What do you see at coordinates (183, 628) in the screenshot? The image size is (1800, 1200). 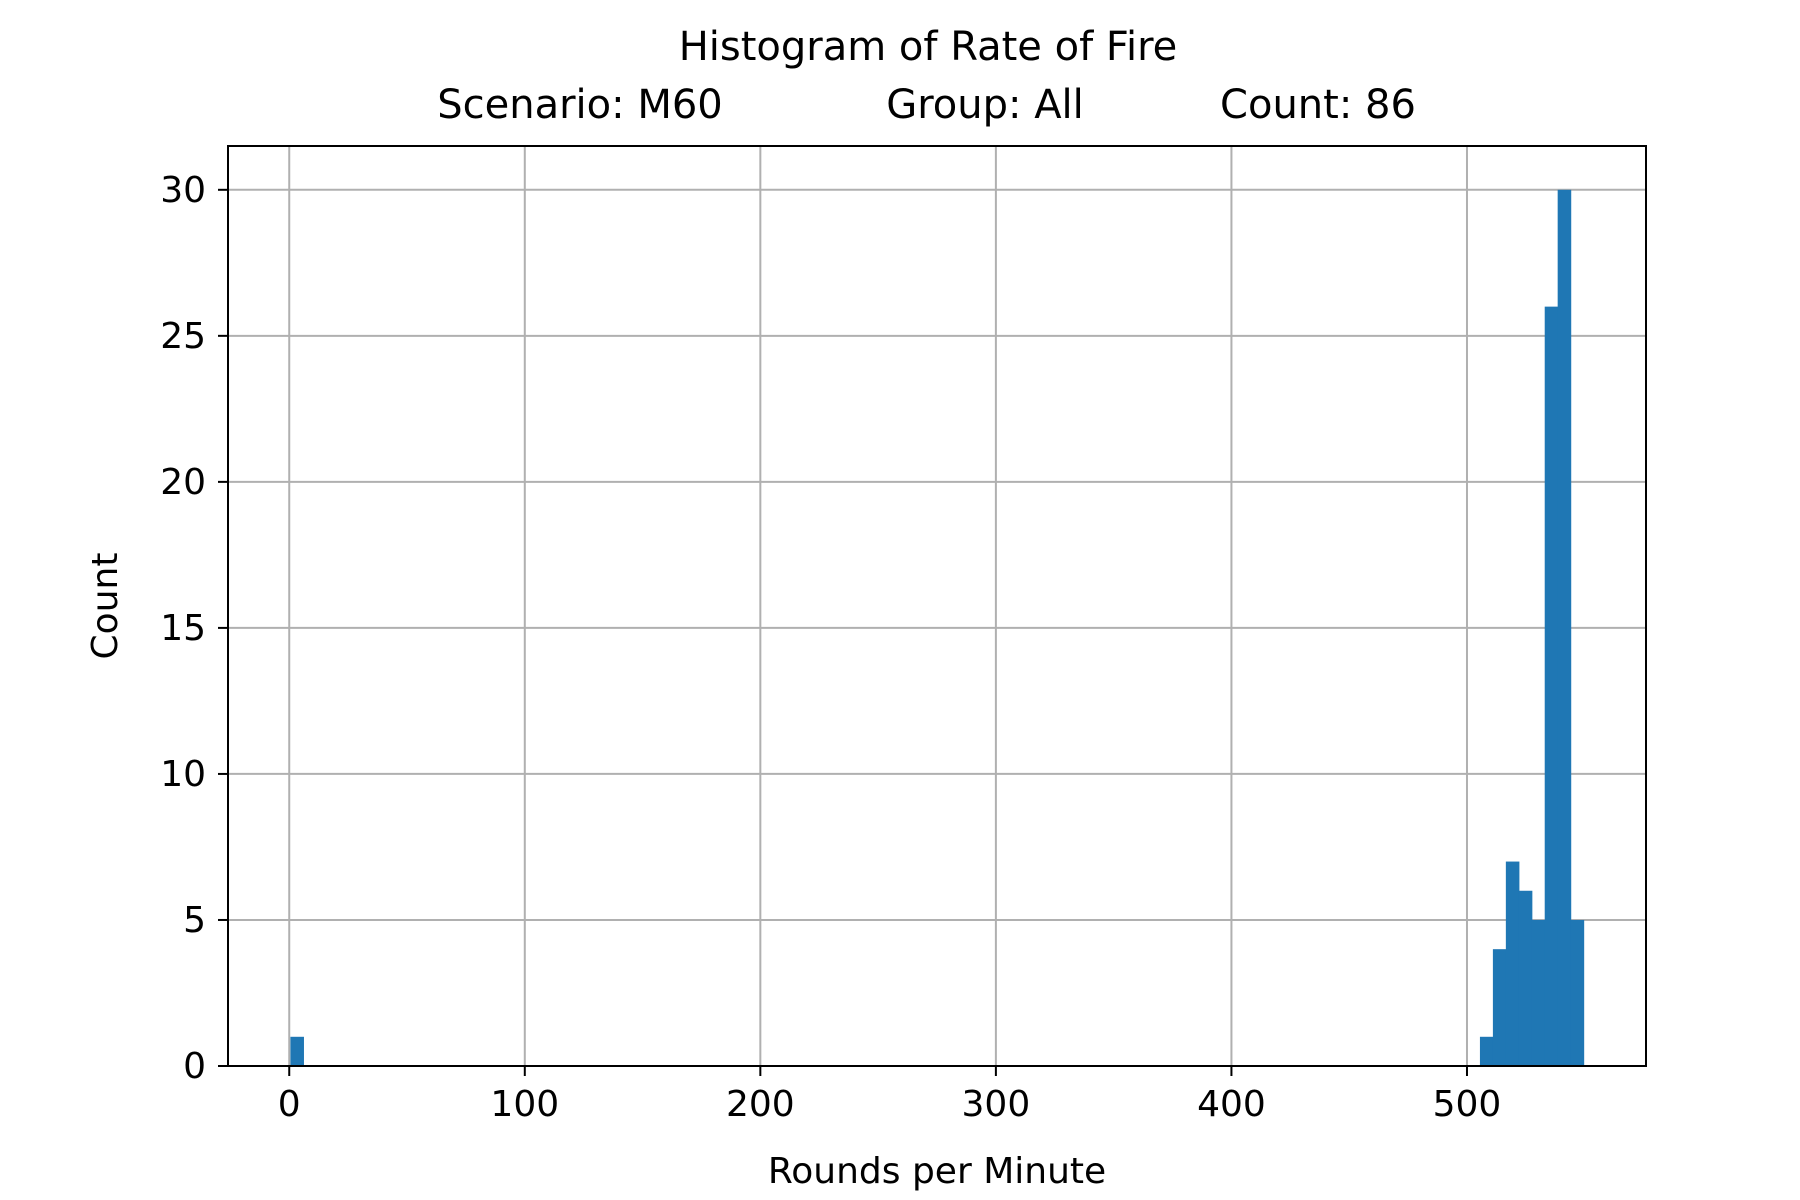 I see `y-tick-label-15: 15` at bounding box center [183, 628].